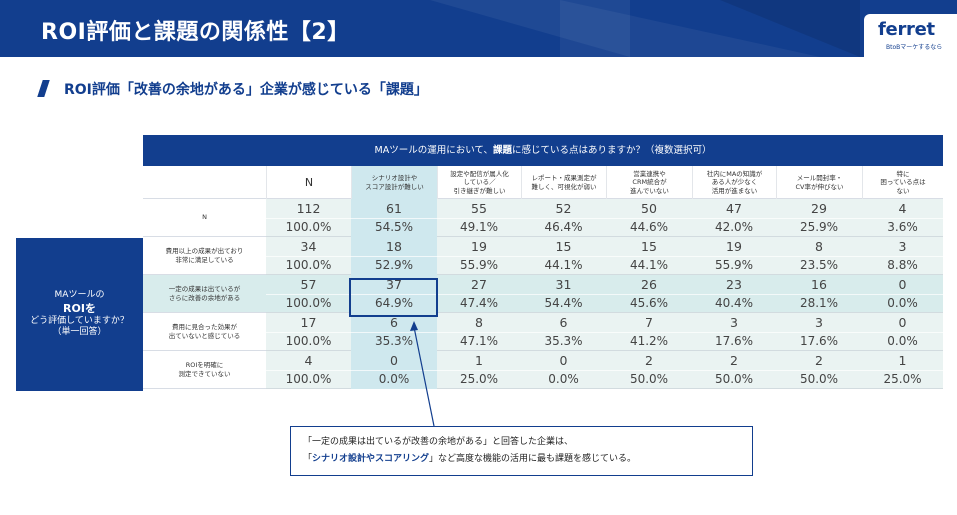 This screenshot has height=515, width=957. Describe the element at coordinates (394, 265) in the screenshot. I see `percent-cell: 52.9%` at that location.